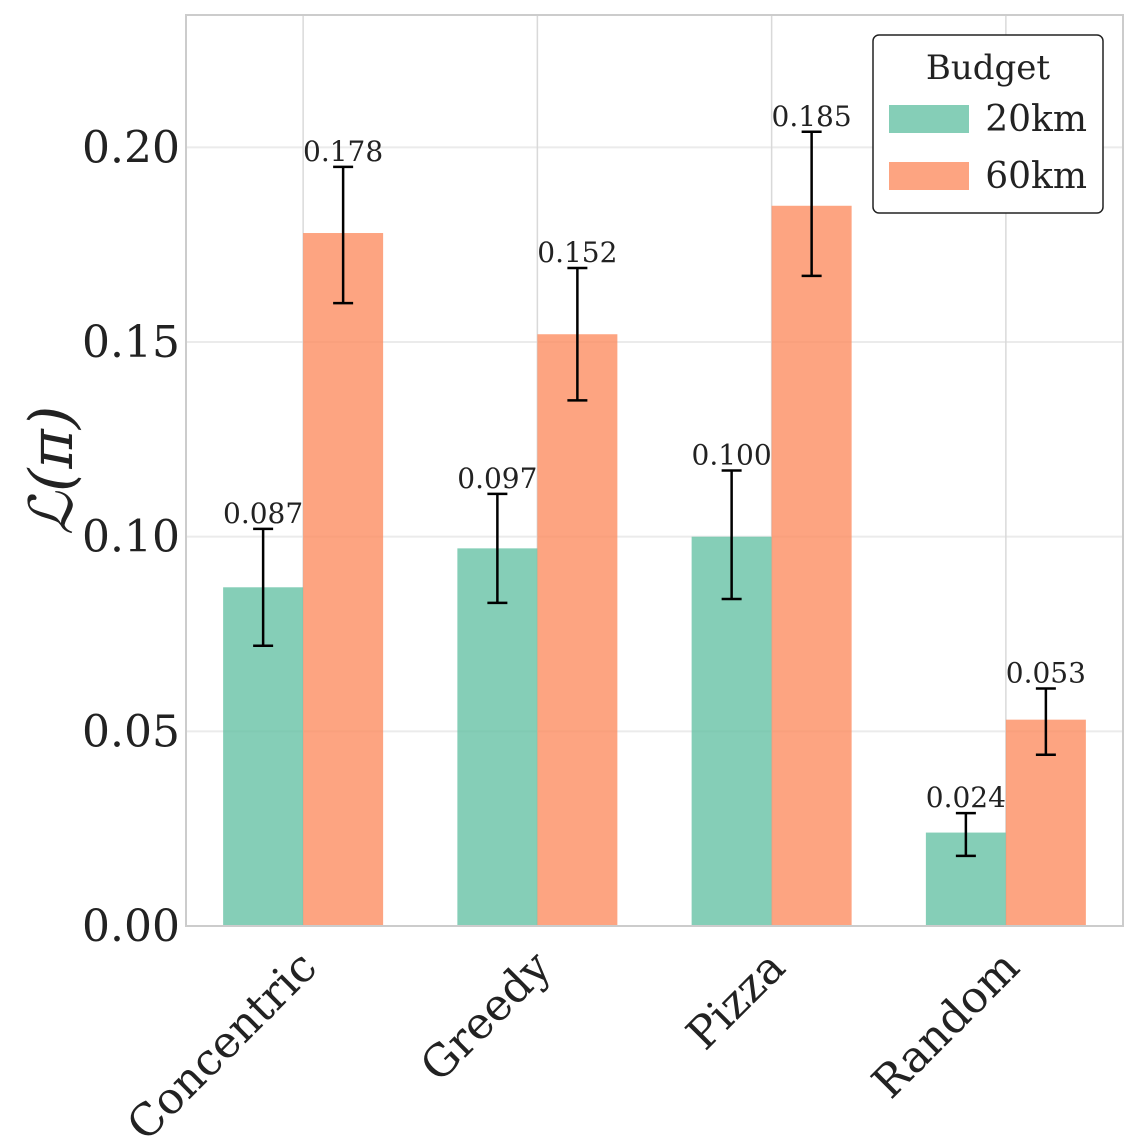 The width and height of the screenshot is (1138, 1138). What do you see at coordinates (486, 1016) in the screenshot?
I see `x-tick-label: Greedy` at bounding box center [486, 1016].